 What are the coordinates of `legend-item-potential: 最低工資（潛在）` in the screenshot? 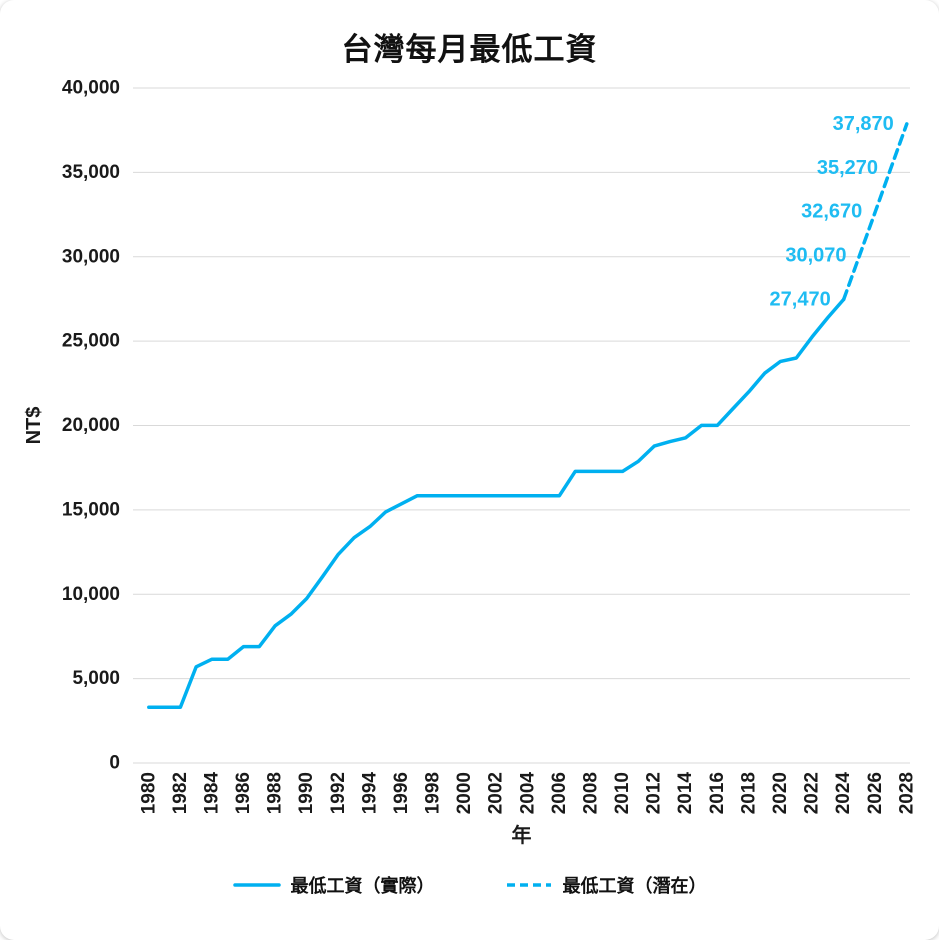 It's located at (606, 885).